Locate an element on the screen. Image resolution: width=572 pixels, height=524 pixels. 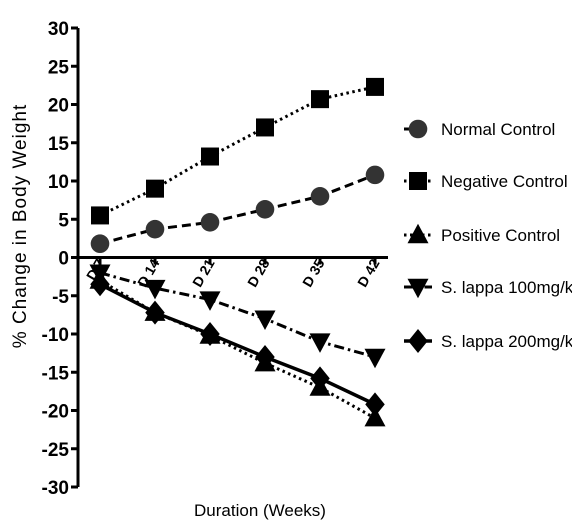
legend-label: Positive Control is located at coordinates (500, 235).